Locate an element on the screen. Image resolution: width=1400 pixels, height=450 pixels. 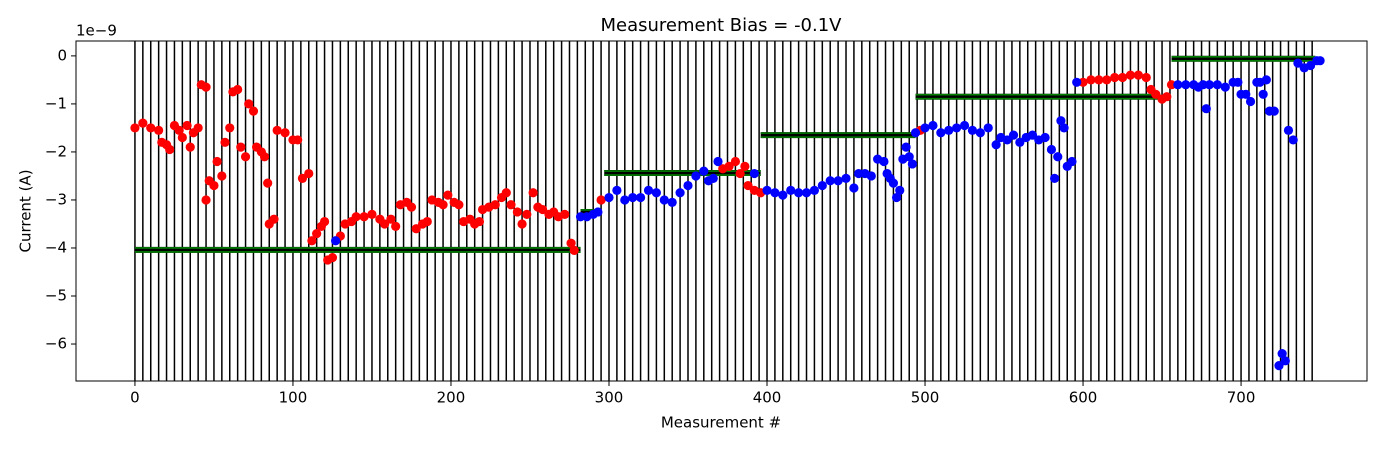
x-tick-label: 700 is located at coordinates (1241, 398).